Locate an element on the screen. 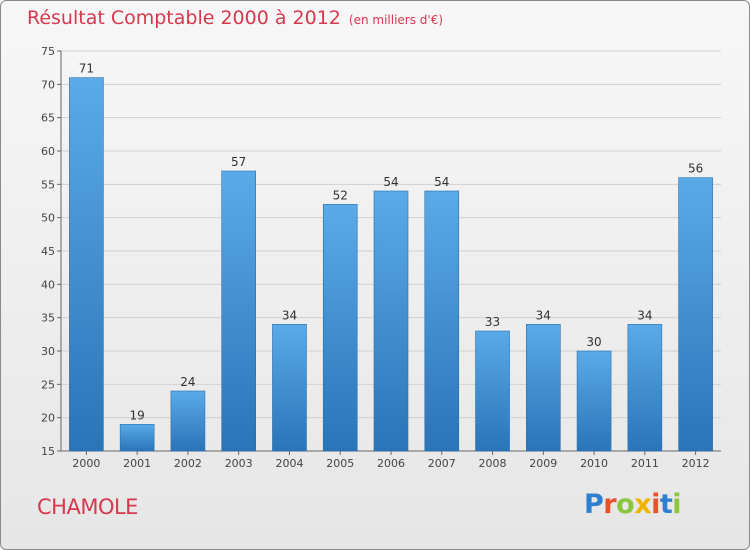 The image size is (750, 550). y-tick-label: 60 is located at coordinates (48, 151).